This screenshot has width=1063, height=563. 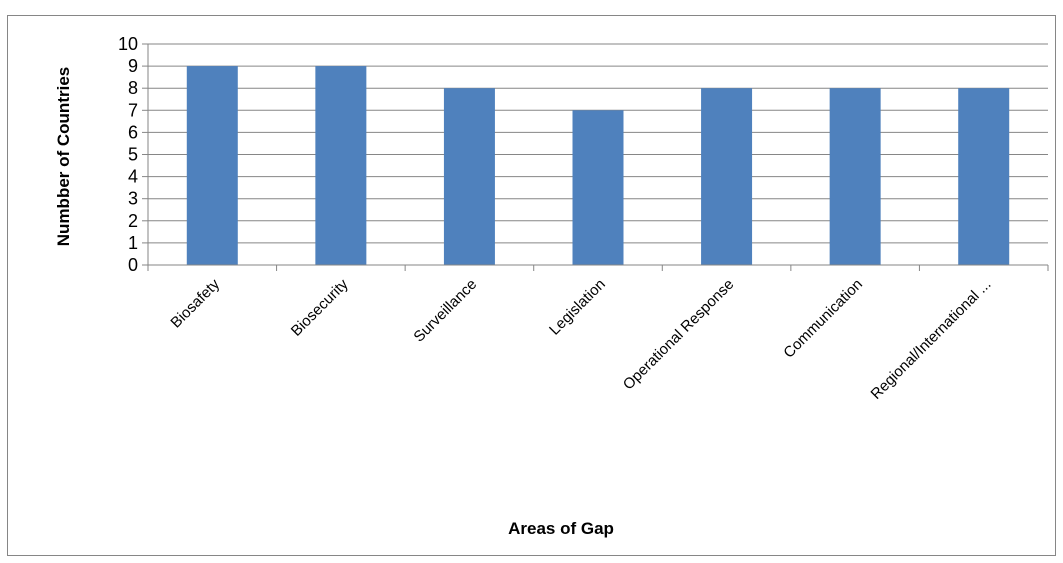 What do you see at coordinates (577, 307) in the screenshot?
I see `x-tick-label: Legislation` at bounding box center [577, 307].